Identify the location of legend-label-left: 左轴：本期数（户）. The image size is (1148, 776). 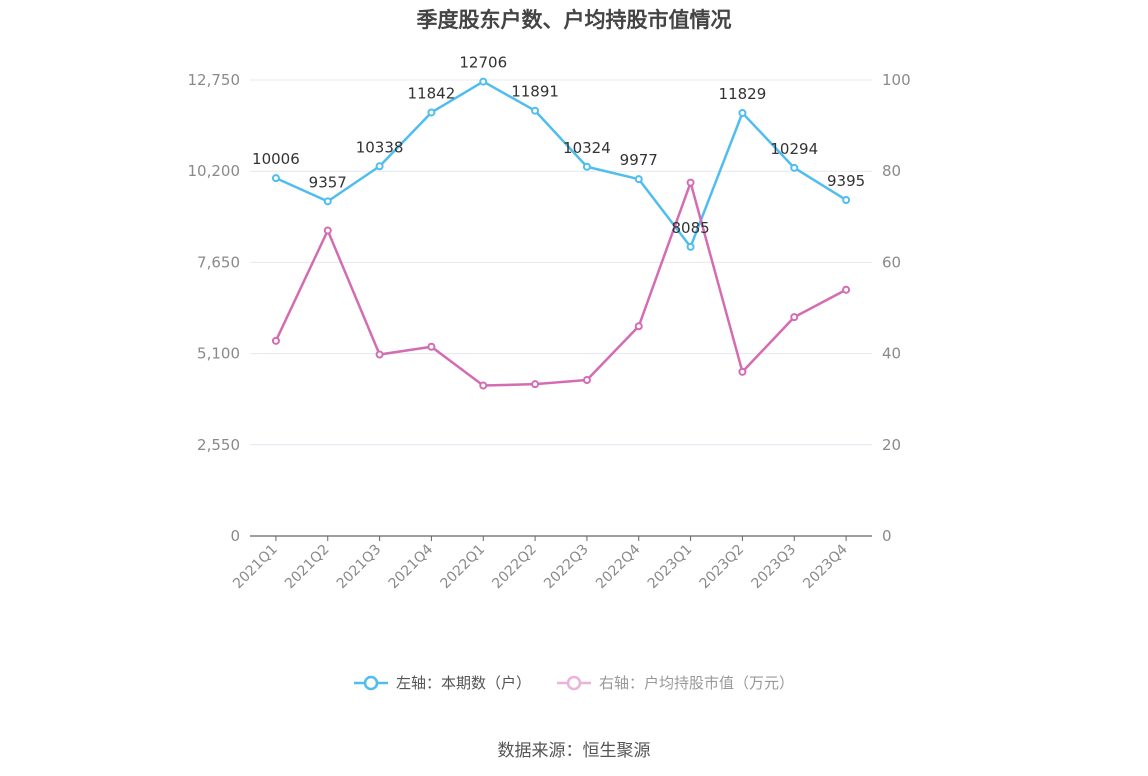
(463, 683).